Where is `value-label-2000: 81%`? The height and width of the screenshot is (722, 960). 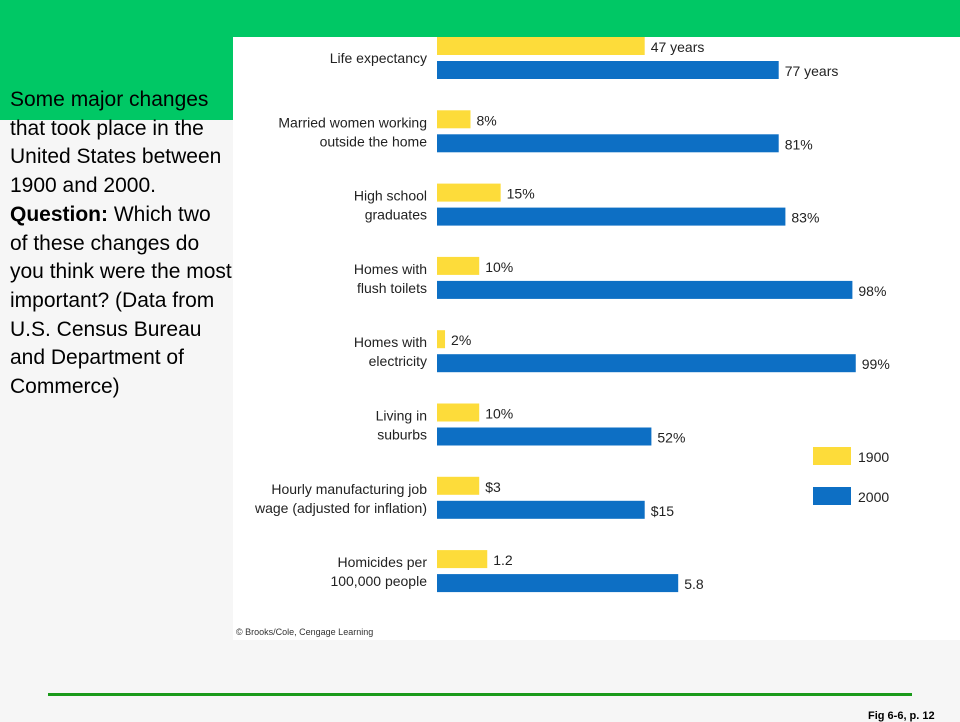
value-label-2000: 81% is located at coordinates (799, 144).